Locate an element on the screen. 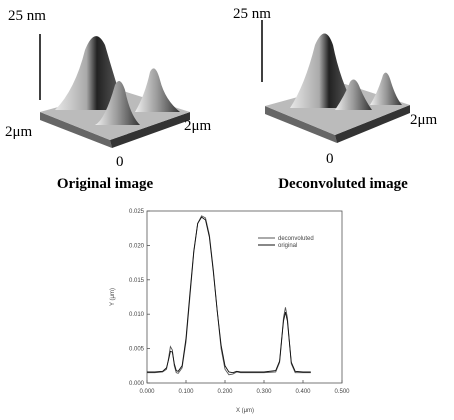 This screenshot has height=420, width=454. x-tick-label: 0.100 is located at coordinates (186, 392).